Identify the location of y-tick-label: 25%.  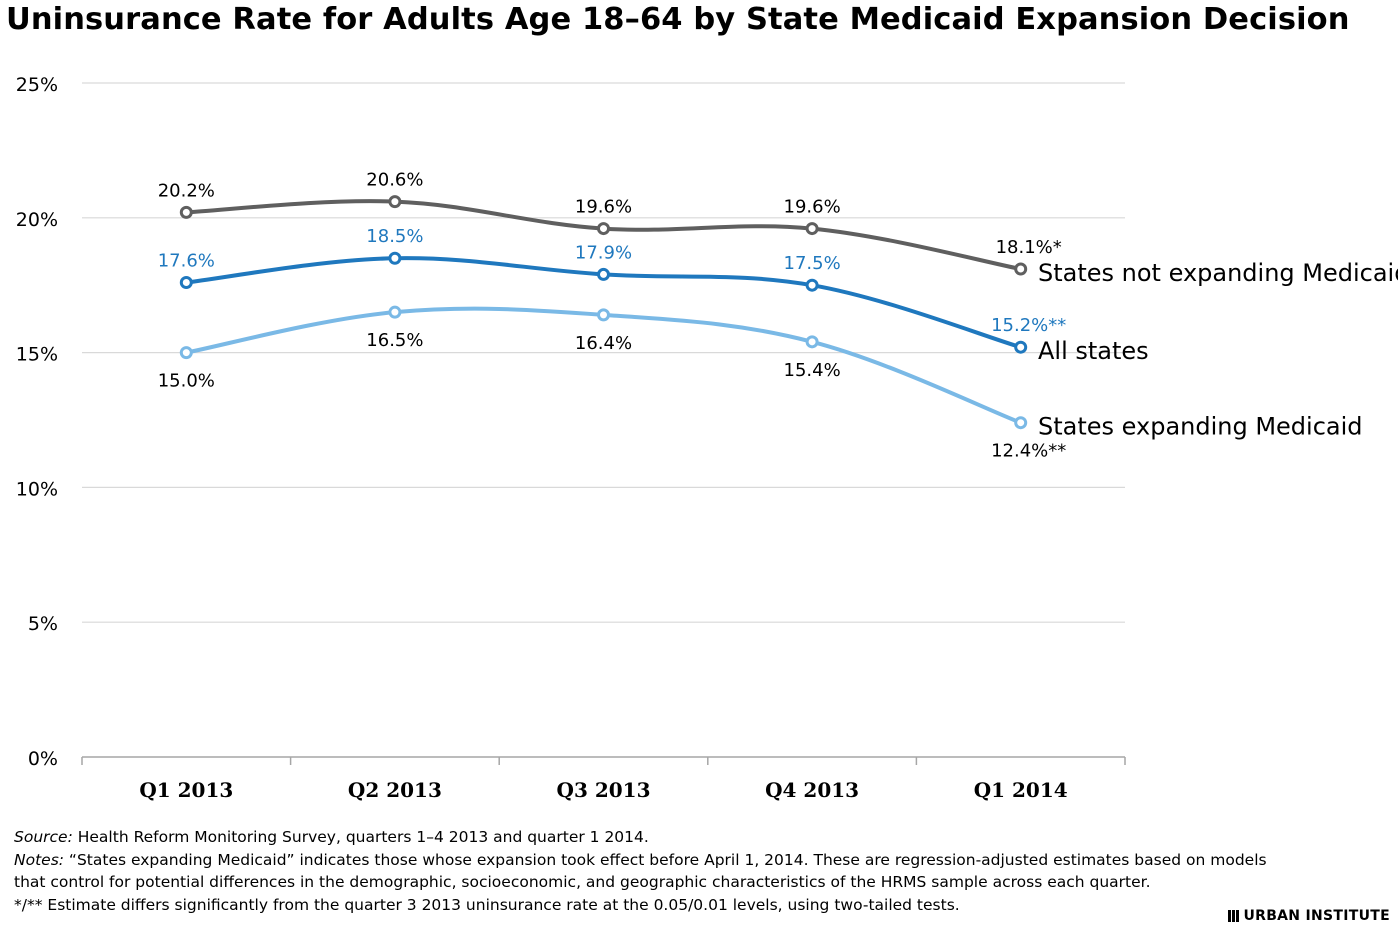
(37, 85).